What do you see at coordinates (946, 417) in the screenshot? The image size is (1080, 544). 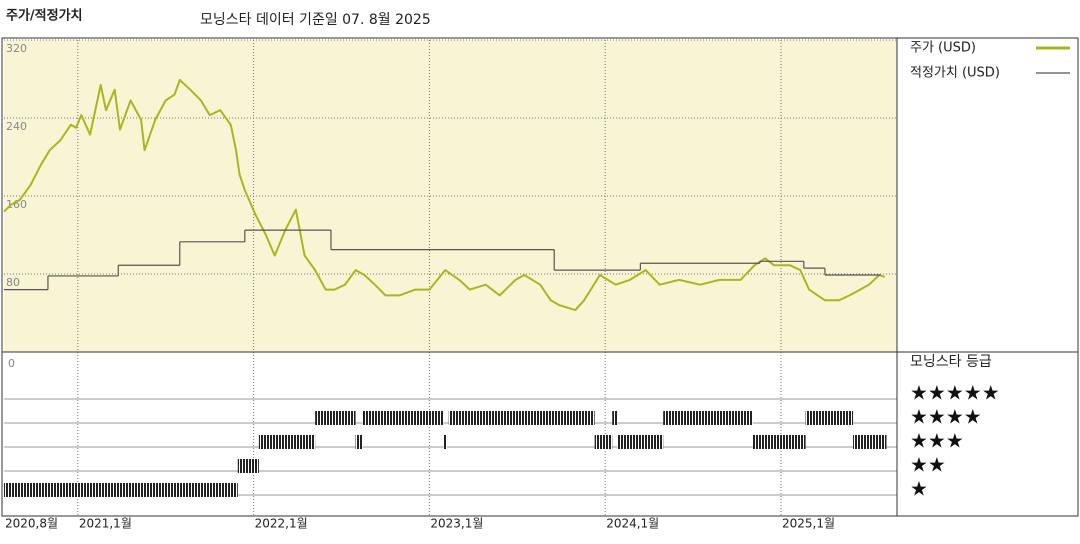 I see `rating-legend-label: ★★★★` at bounding box center [946, 417].